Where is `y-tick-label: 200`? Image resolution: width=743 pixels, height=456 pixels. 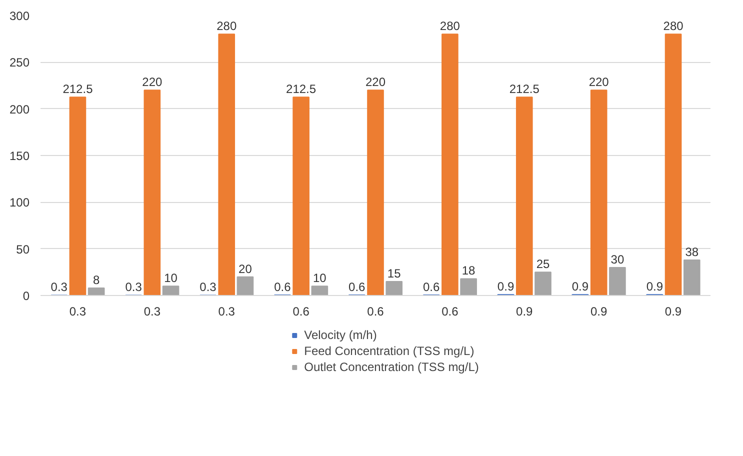 y-tick-label: 200 is located at coordinates (19, 109).